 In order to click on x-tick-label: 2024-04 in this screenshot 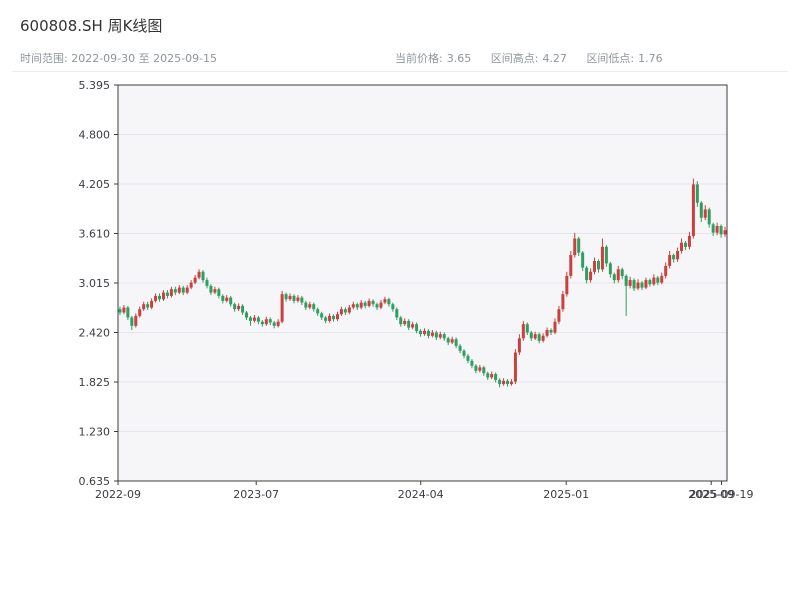, I will do `click(421, 494)`.